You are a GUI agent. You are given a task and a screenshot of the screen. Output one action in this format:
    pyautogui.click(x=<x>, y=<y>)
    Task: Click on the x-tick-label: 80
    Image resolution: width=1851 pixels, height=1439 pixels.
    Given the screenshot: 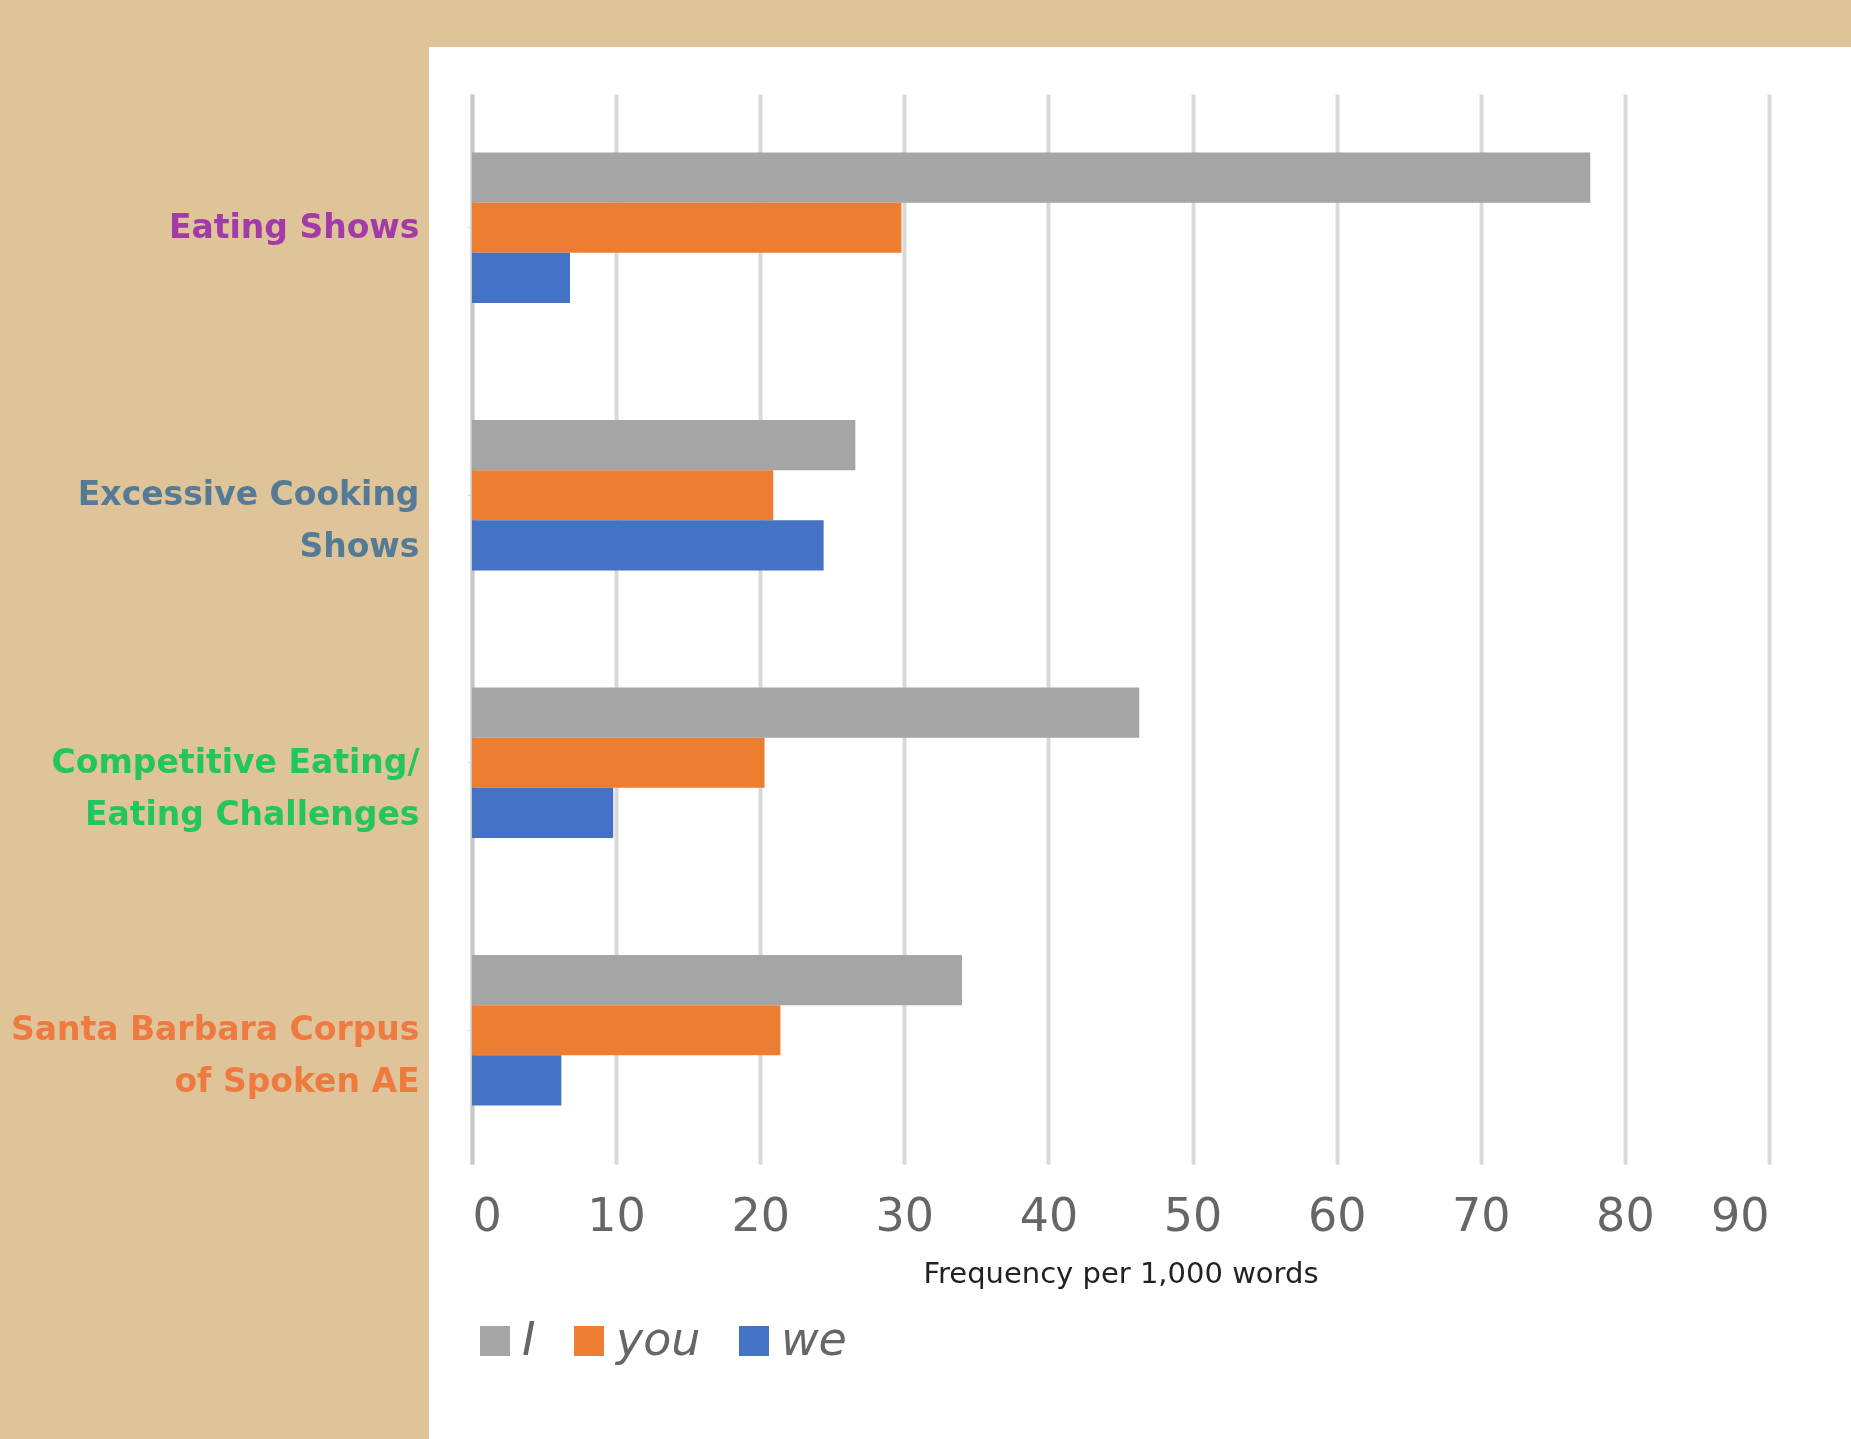 What is the action you would take?
    pyautogui.click(x=1625, y=1214)
    